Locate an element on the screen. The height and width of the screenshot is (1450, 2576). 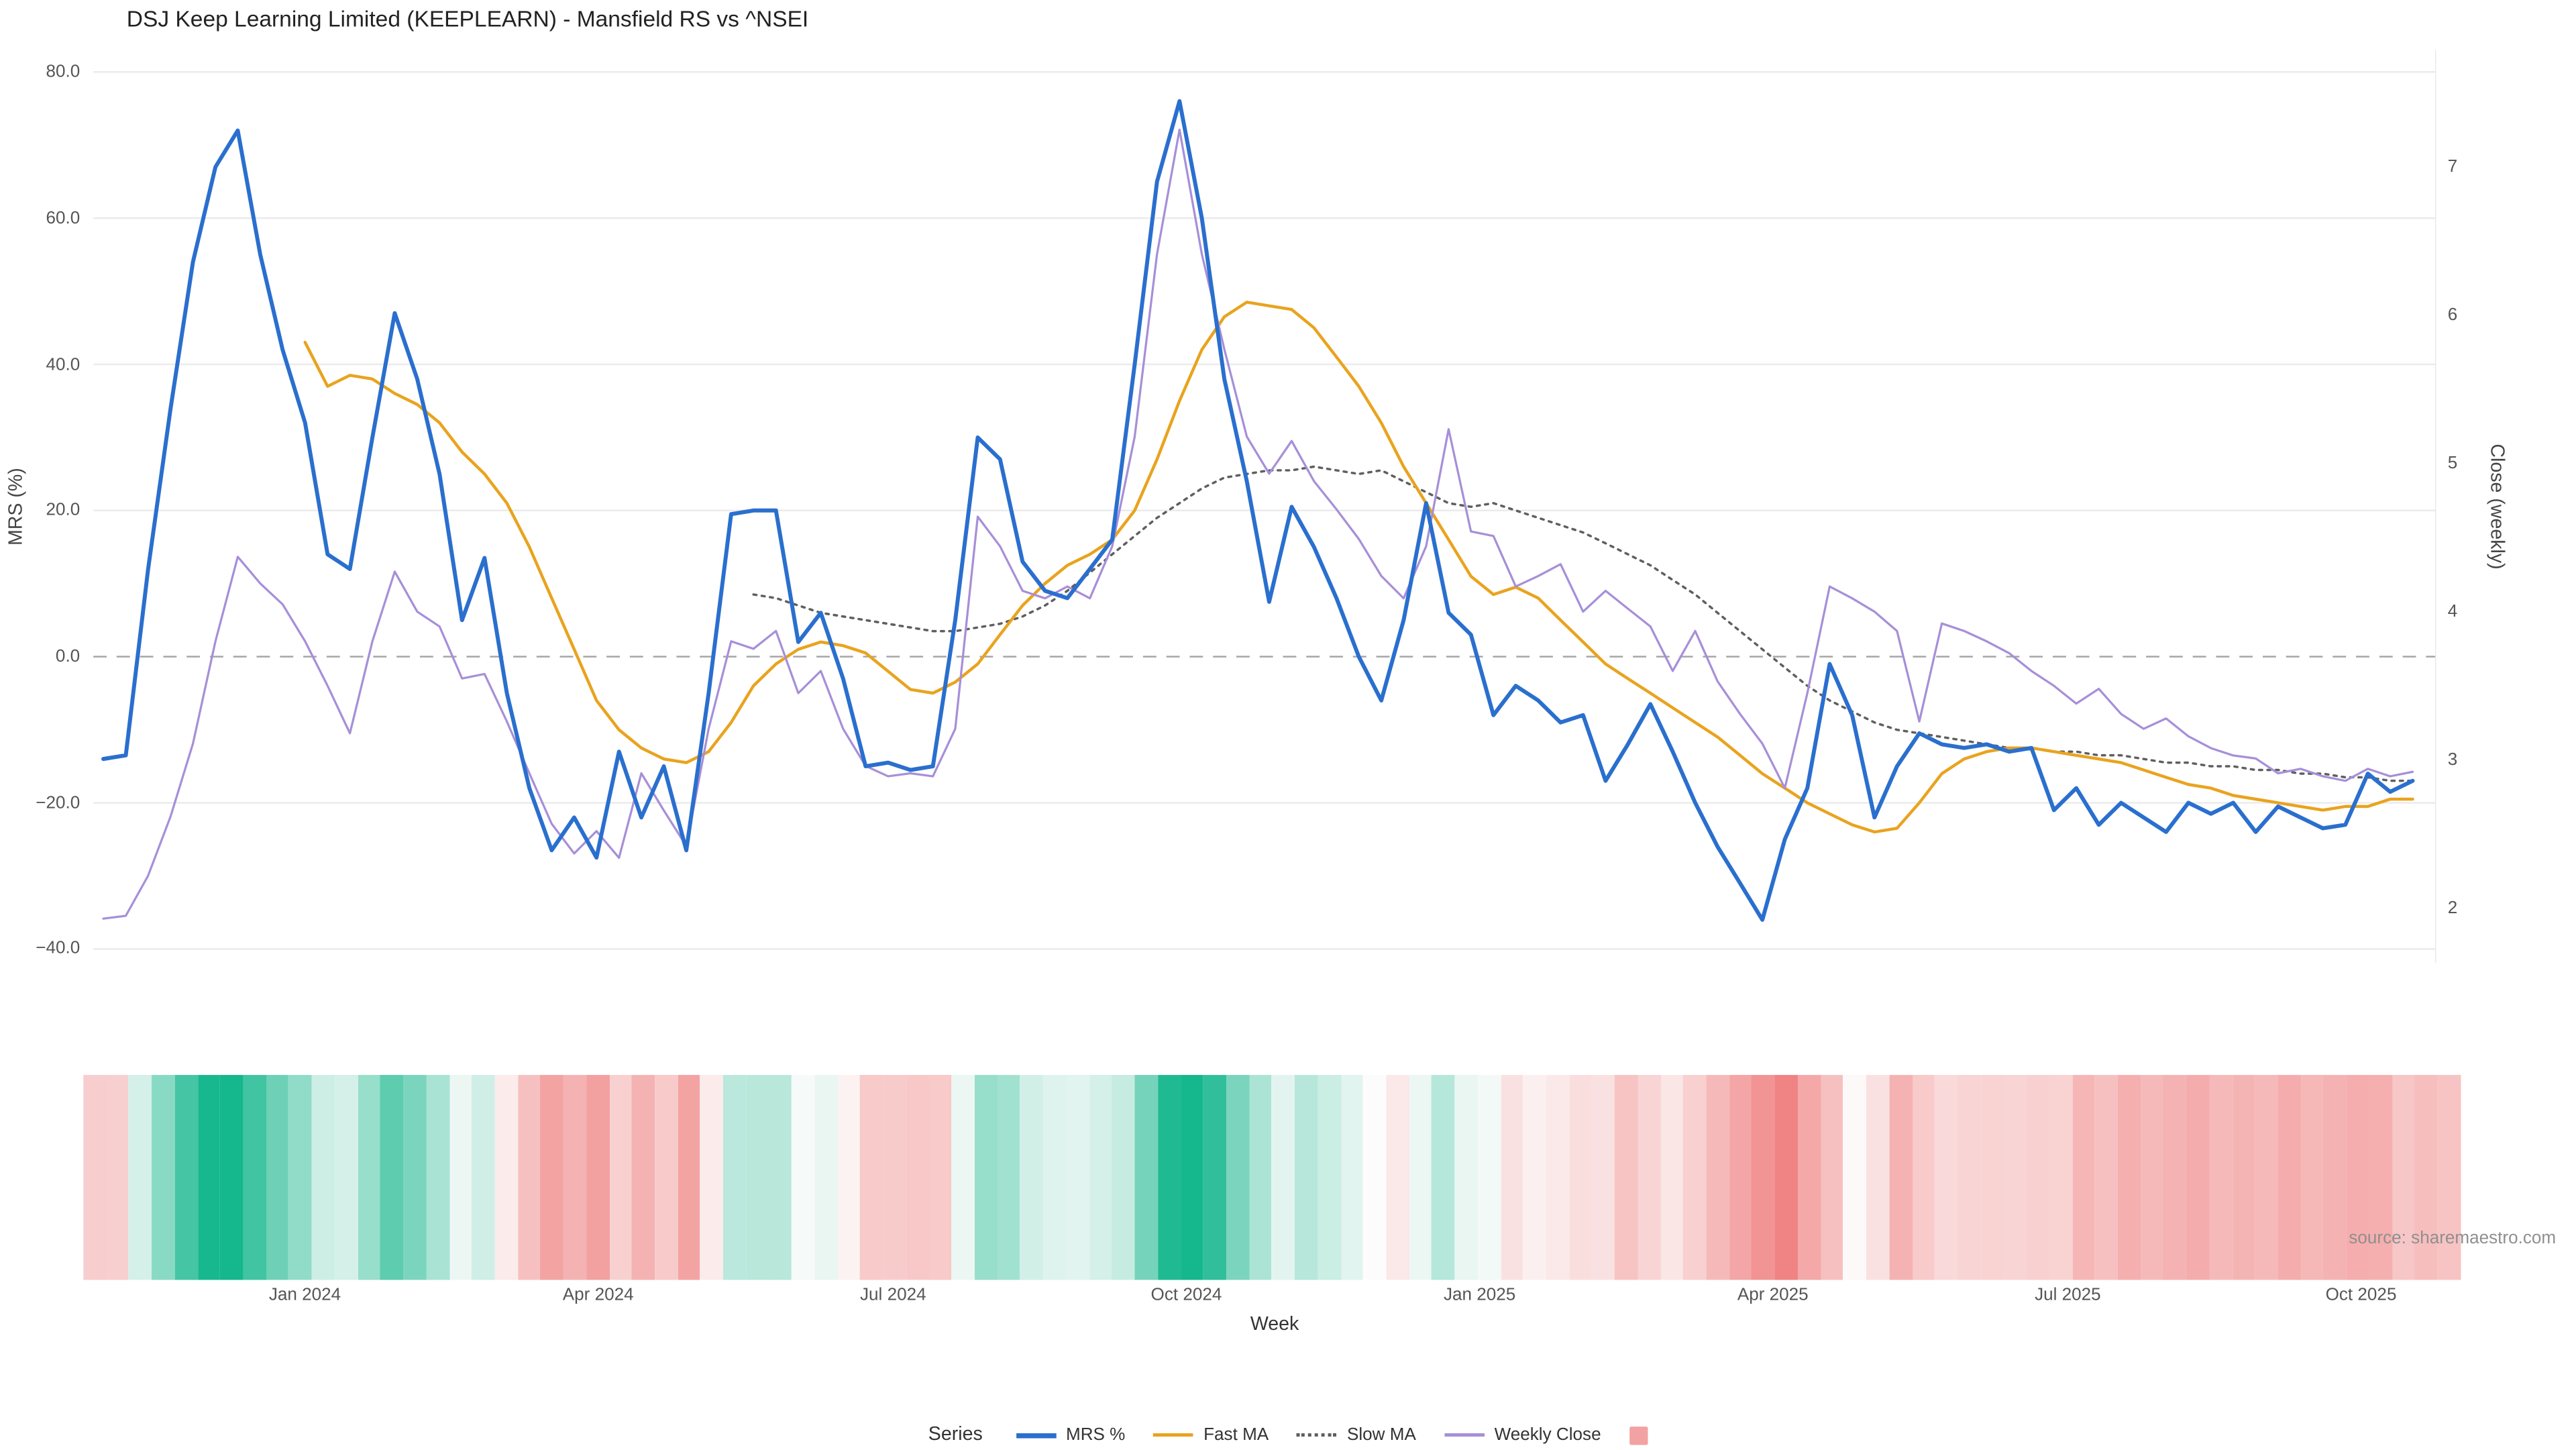
legend-item-mrs: MRS % is located at coordinates (1070, 1435).